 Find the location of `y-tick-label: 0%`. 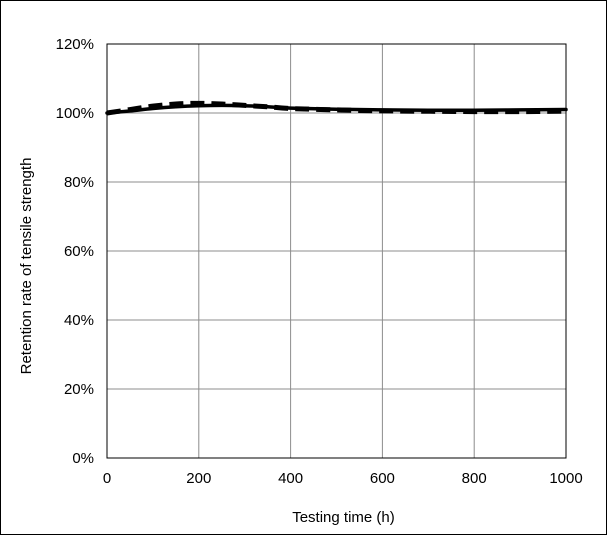

y-tick-label: 0% is located at coordinates (83, 458).